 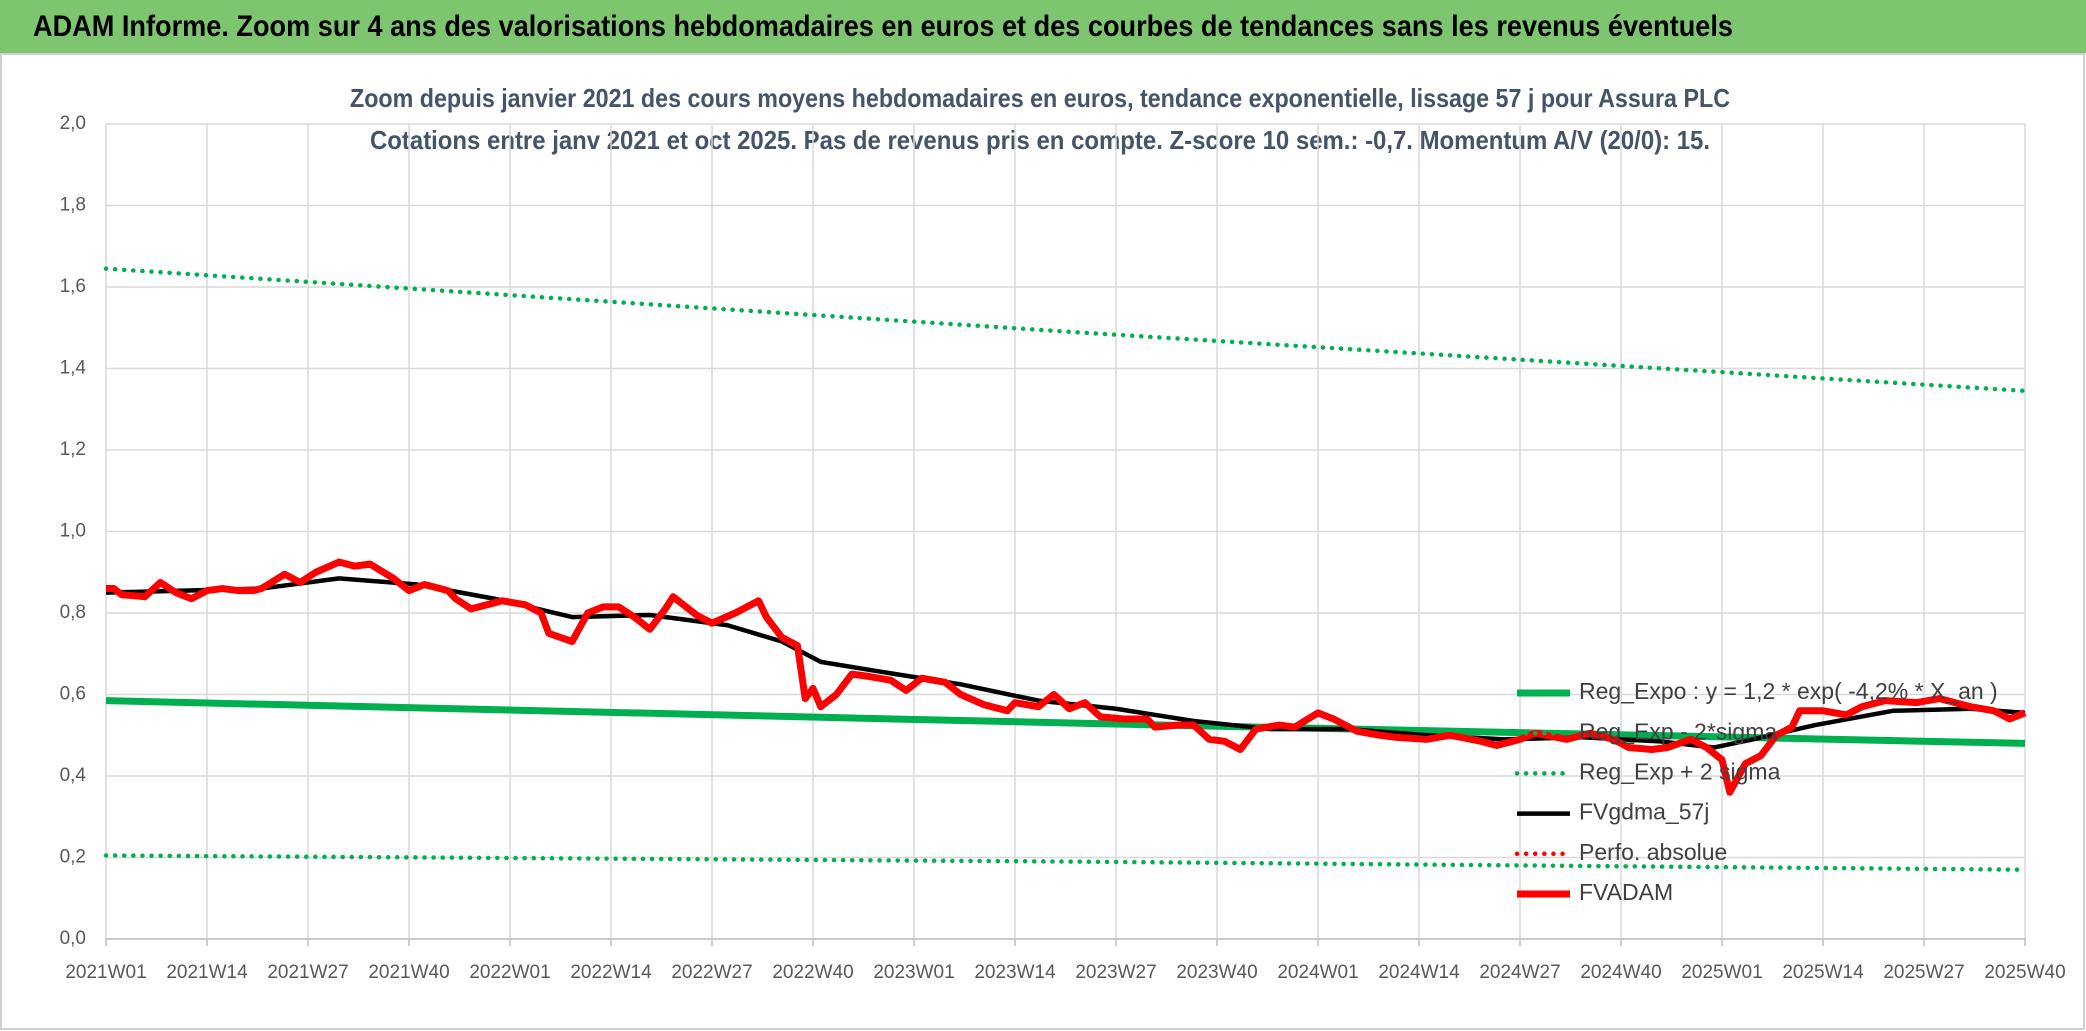 What do you see at coordinates (1626, 892) in the screenshot?
I see `legend-label: FVADAM` at bounding box center [1626, 892].